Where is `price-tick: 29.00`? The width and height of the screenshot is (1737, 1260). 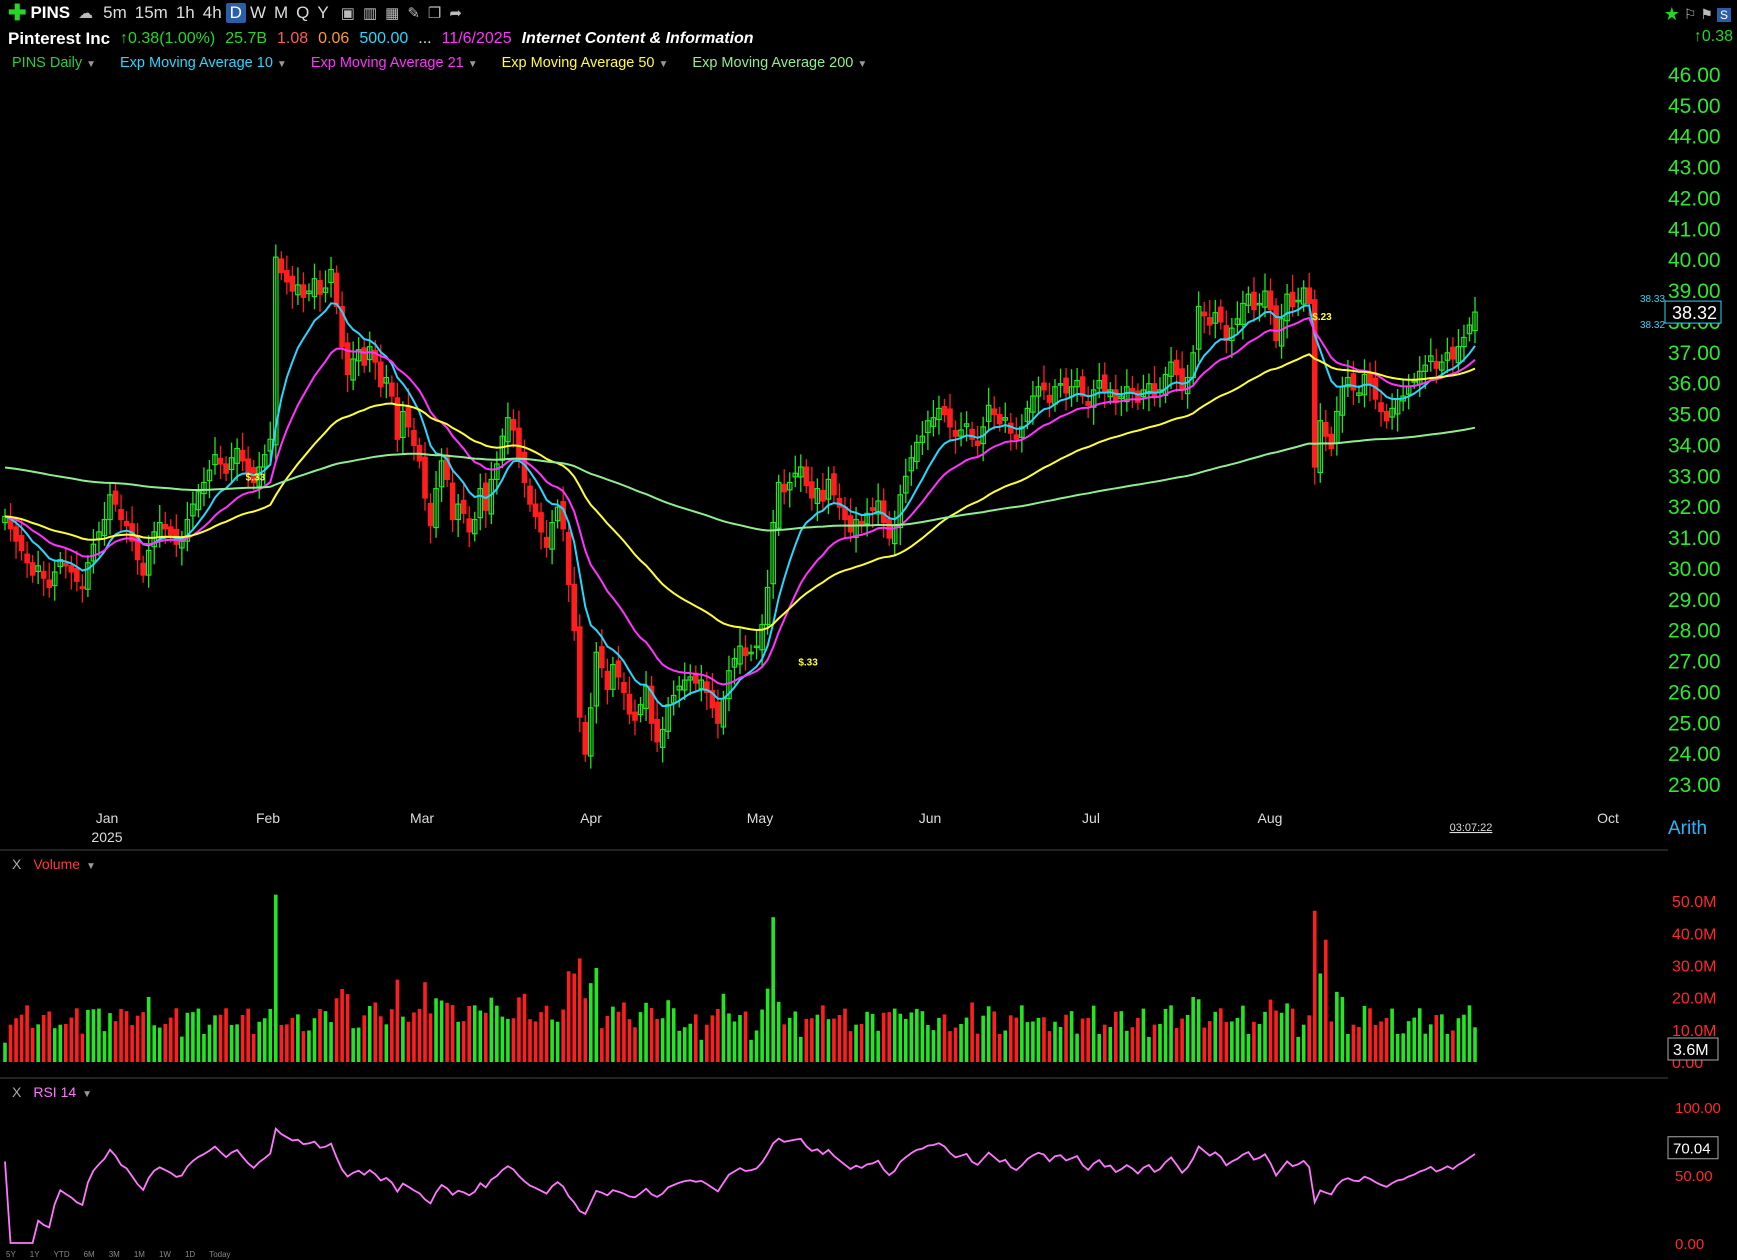 price-tick: 29.00 is located at coordinates (1694, 600).